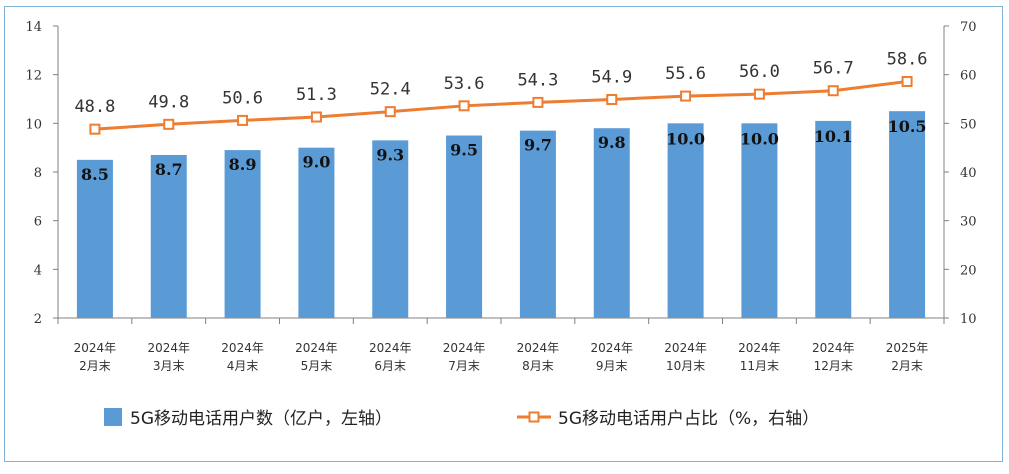 This screenshot has width=1009, height=474. I want to click on x-category-label-month: 7月末, so click(464, 366).